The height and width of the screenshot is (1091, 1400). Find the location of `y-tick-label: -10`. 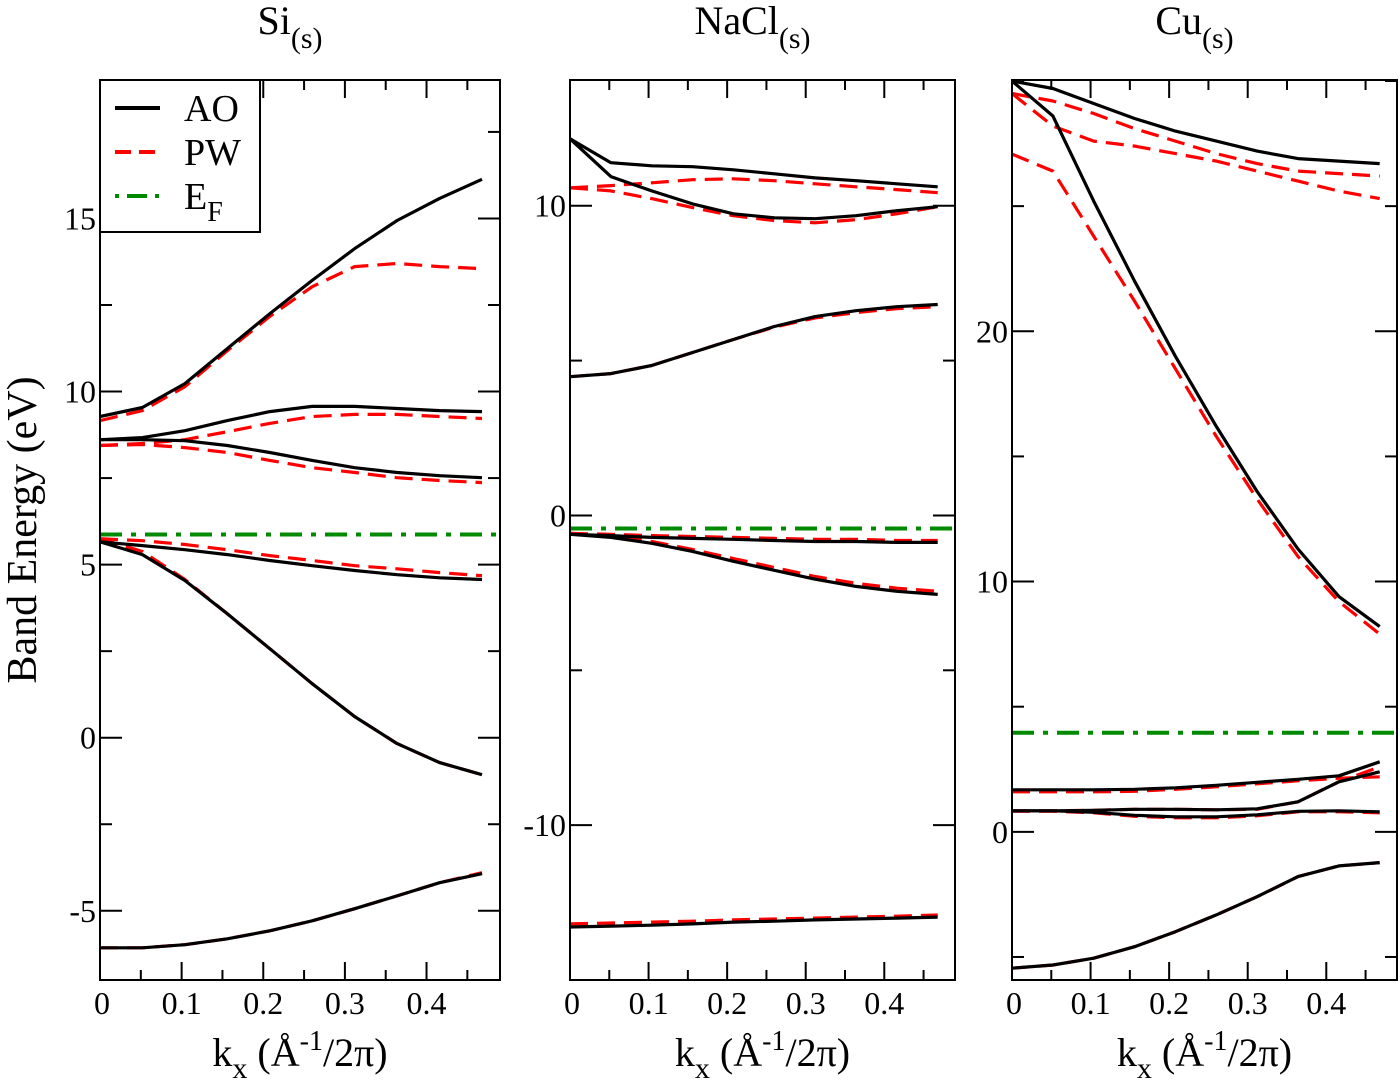

y-tick-label: -10 is located at coordinates (544, 825).